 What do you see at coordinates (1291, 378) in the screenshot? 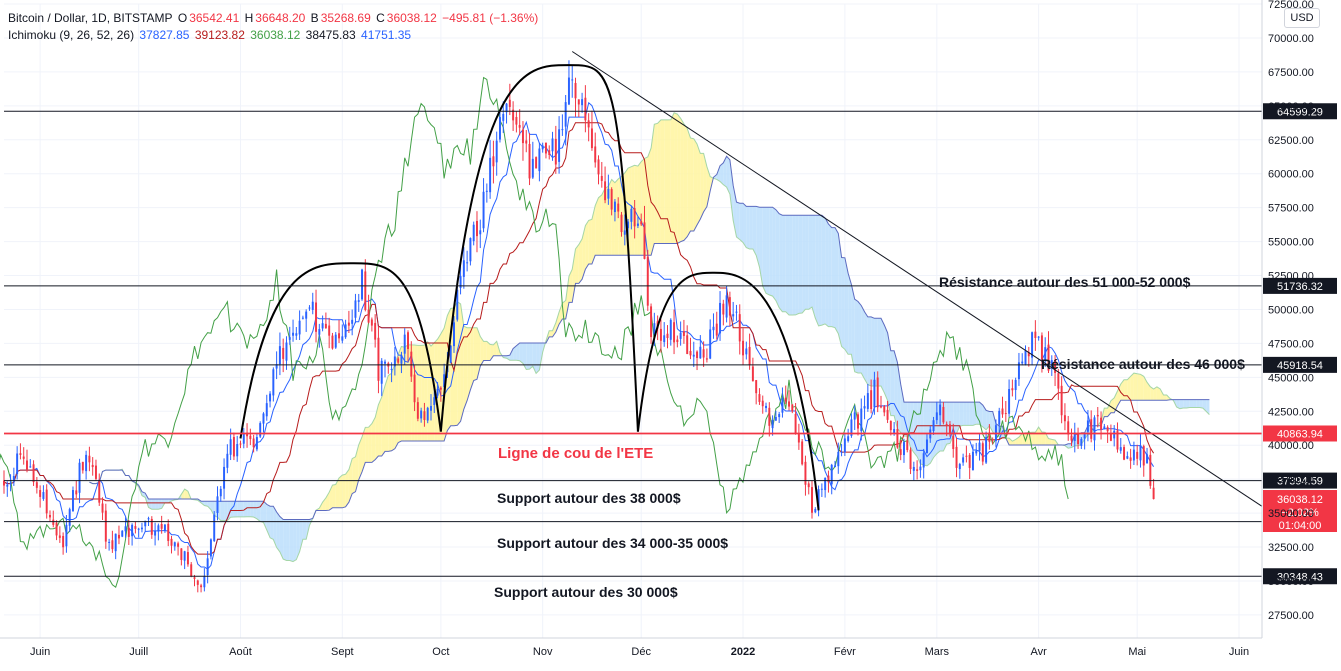
I see `y-tick-label: 45000.00` at bounding box center [1291, 378].